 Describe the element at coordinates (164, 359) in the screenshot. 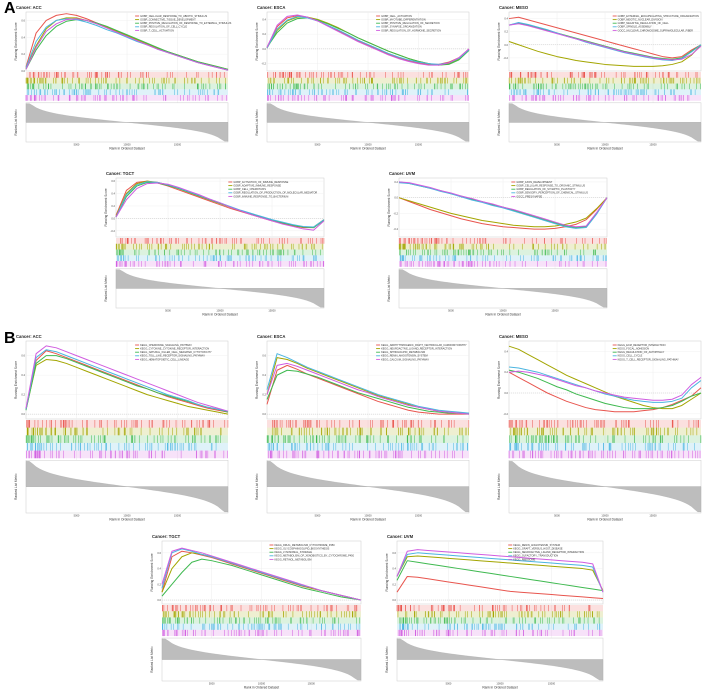

I see `legend-label: KEGG_HEMATOPOIETIC_CELL_LINEAGE` at that location.